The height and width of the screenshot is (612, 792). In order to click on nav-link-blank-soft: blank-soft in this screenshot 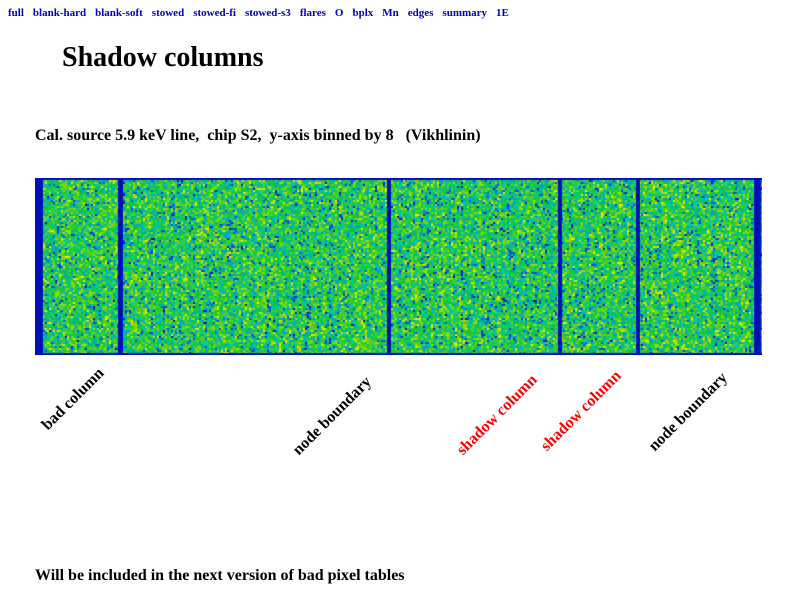, I will do `click(119, 13)`.